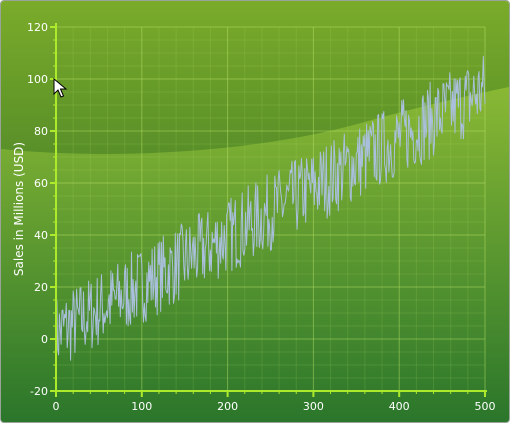 This screenshot has width=510, height=423. Describe the element at coordinates (60, 87) in the screenshot. I see `mouse-pointer-icon` at that location.